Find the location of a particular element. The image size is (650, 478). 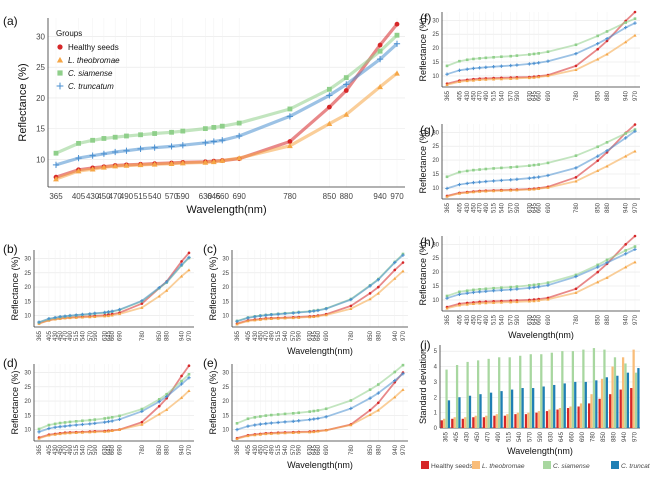

x-tick-label: 645 is located at coordinates (535, 319).